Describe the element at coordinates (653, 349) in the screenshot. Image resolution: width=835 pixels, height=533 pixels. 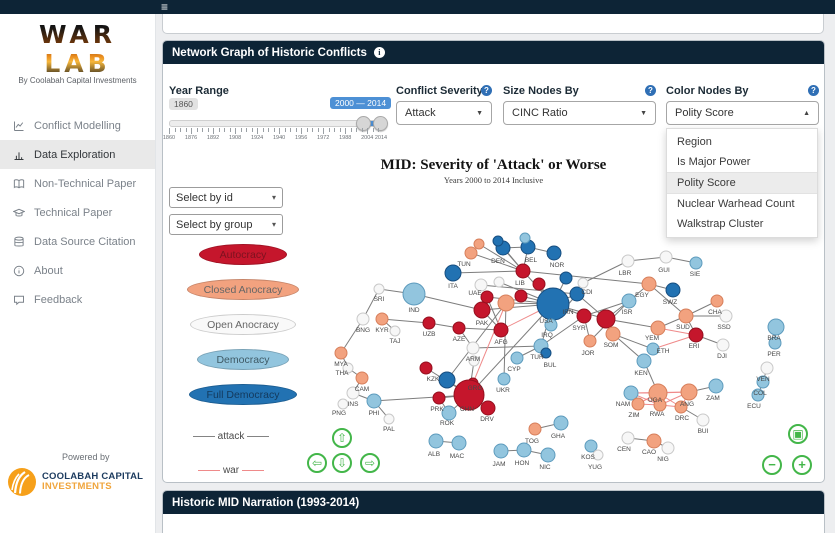
I see `node-ETH` at that location.